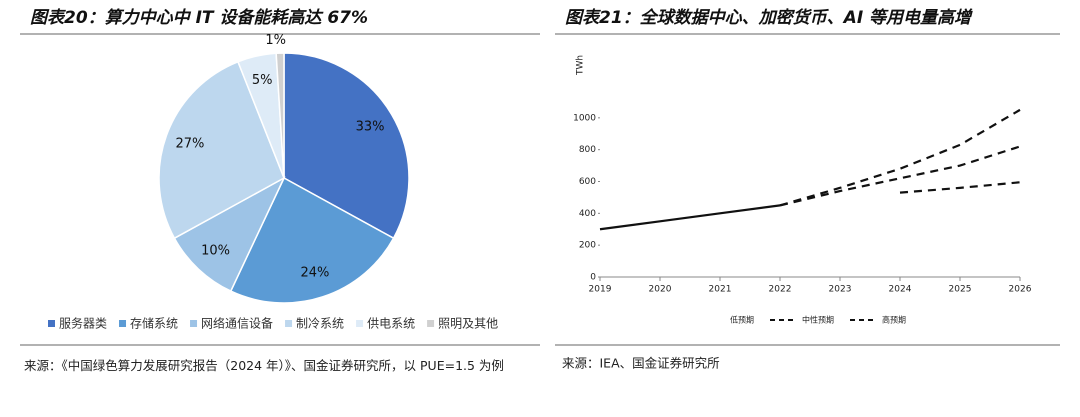 This screenshot has width=1080, height=417. Describe the element at coordinates (894, 320) in the screenshot. I see `legend-label: 高预期` at that location.